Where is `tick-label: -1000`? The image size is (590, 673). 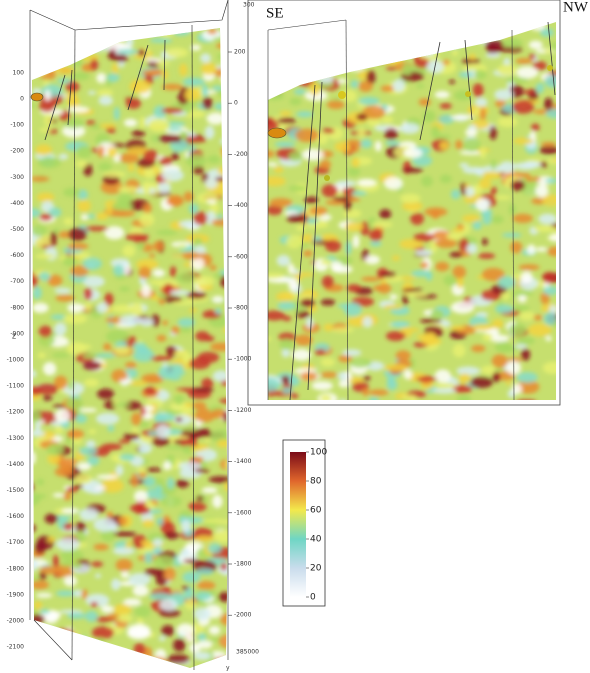 tick-label: -1000 is located at coordinates (16, 360).